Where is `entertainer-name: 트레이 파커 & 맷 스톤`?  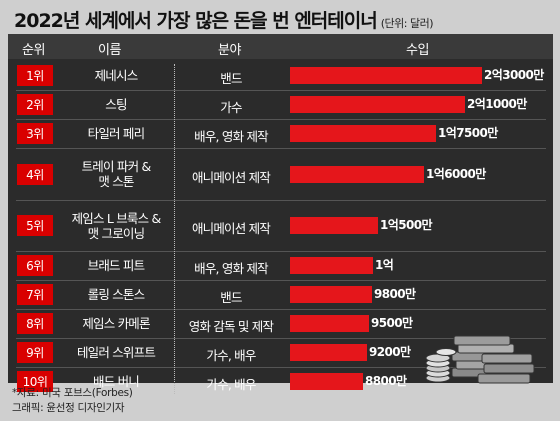 entertainer-name: 트레이 파커 & 맷 스톤 is located at coordinates (116, 174).